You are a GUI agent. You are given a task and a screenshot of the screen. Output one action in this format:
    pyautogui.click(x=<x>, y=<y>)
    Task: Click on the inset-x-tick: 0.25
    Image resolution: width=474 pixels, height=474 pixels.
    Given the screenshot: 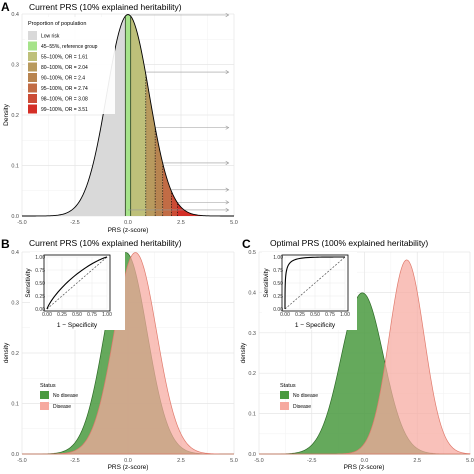 What is the action you would take?
    pyautogui.click(x=300, y=315)
    